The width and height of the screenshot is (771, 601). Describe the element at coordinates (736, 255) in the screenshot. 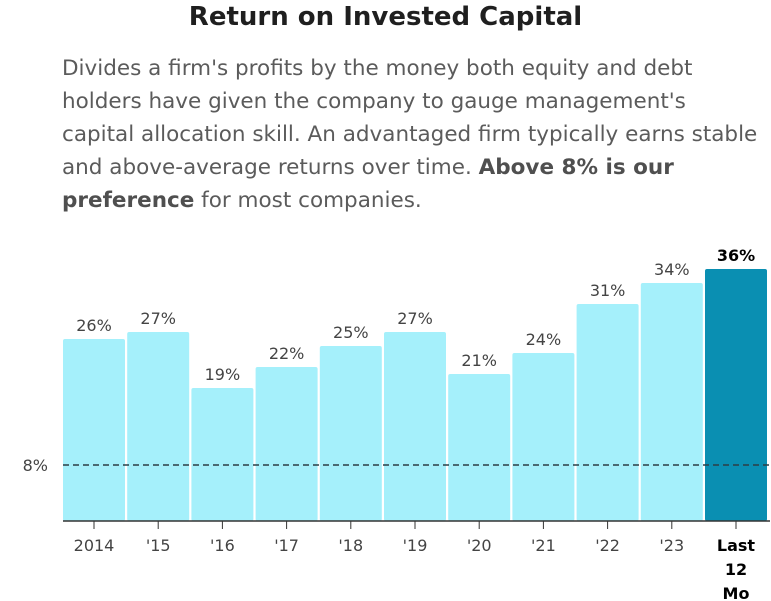

I see `value-label-10: 36%` at that location.